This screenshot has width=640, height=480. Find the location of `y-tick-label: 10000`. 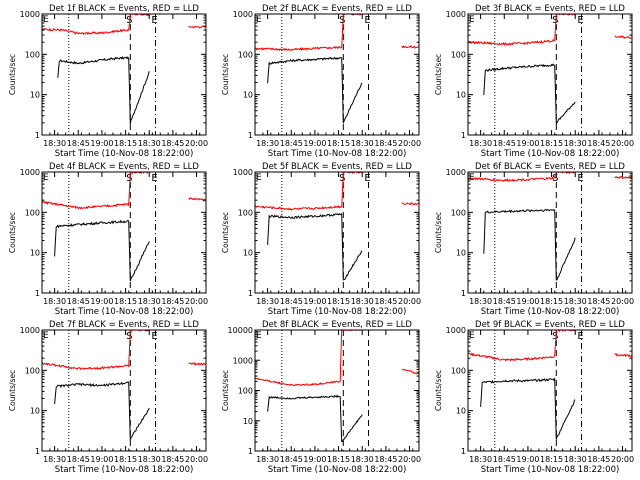

y-tick-label: 10000 is located at coordinates (240, 330).